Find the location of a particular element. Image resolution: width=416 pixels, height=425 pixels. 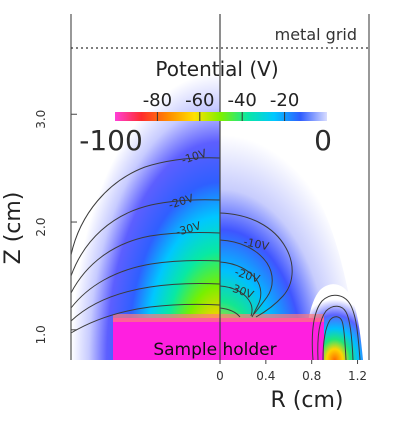

colorbar-tick-label: -40 is located at coordinates (241, 100).